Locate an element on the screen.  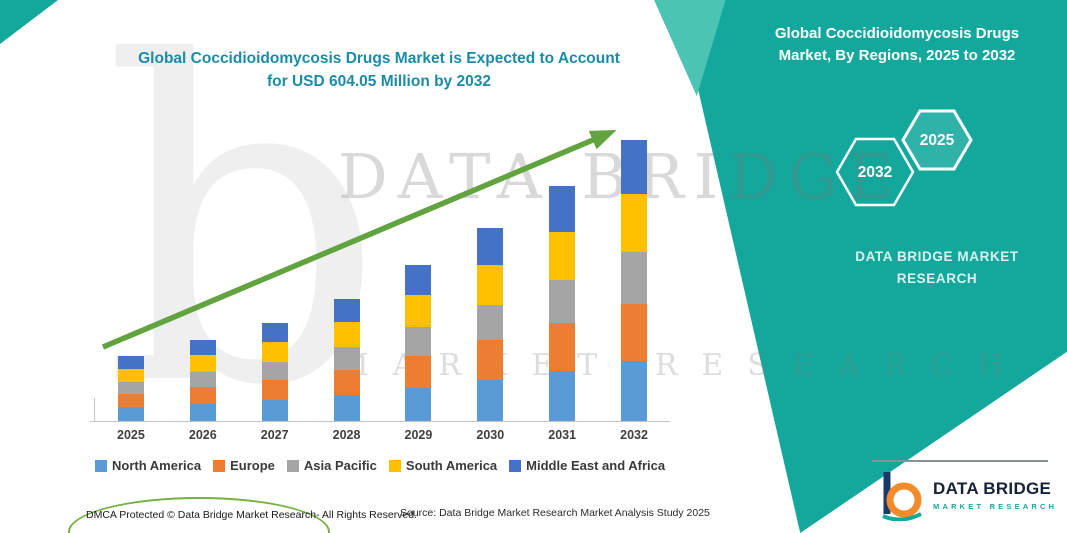
year-hexagons: 2032 2025 is located at coordinates (904, 158).